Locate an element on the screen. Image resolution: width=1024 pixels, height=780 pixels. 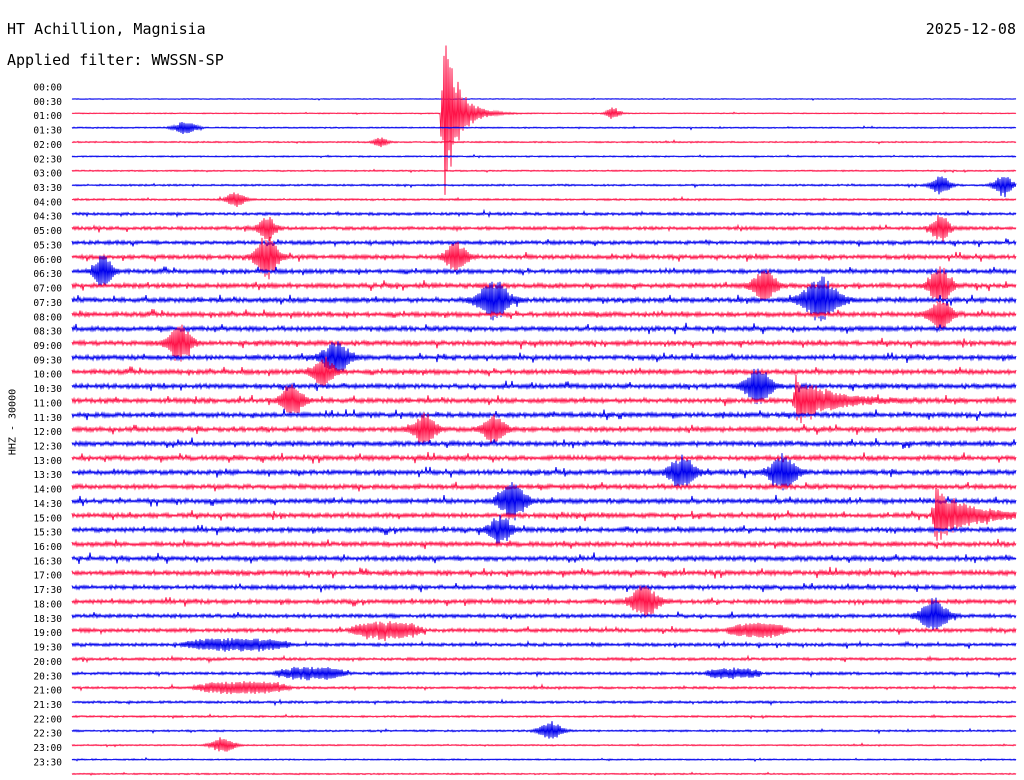
row-time-label: 18:30 is located at coordinates (47, 619).